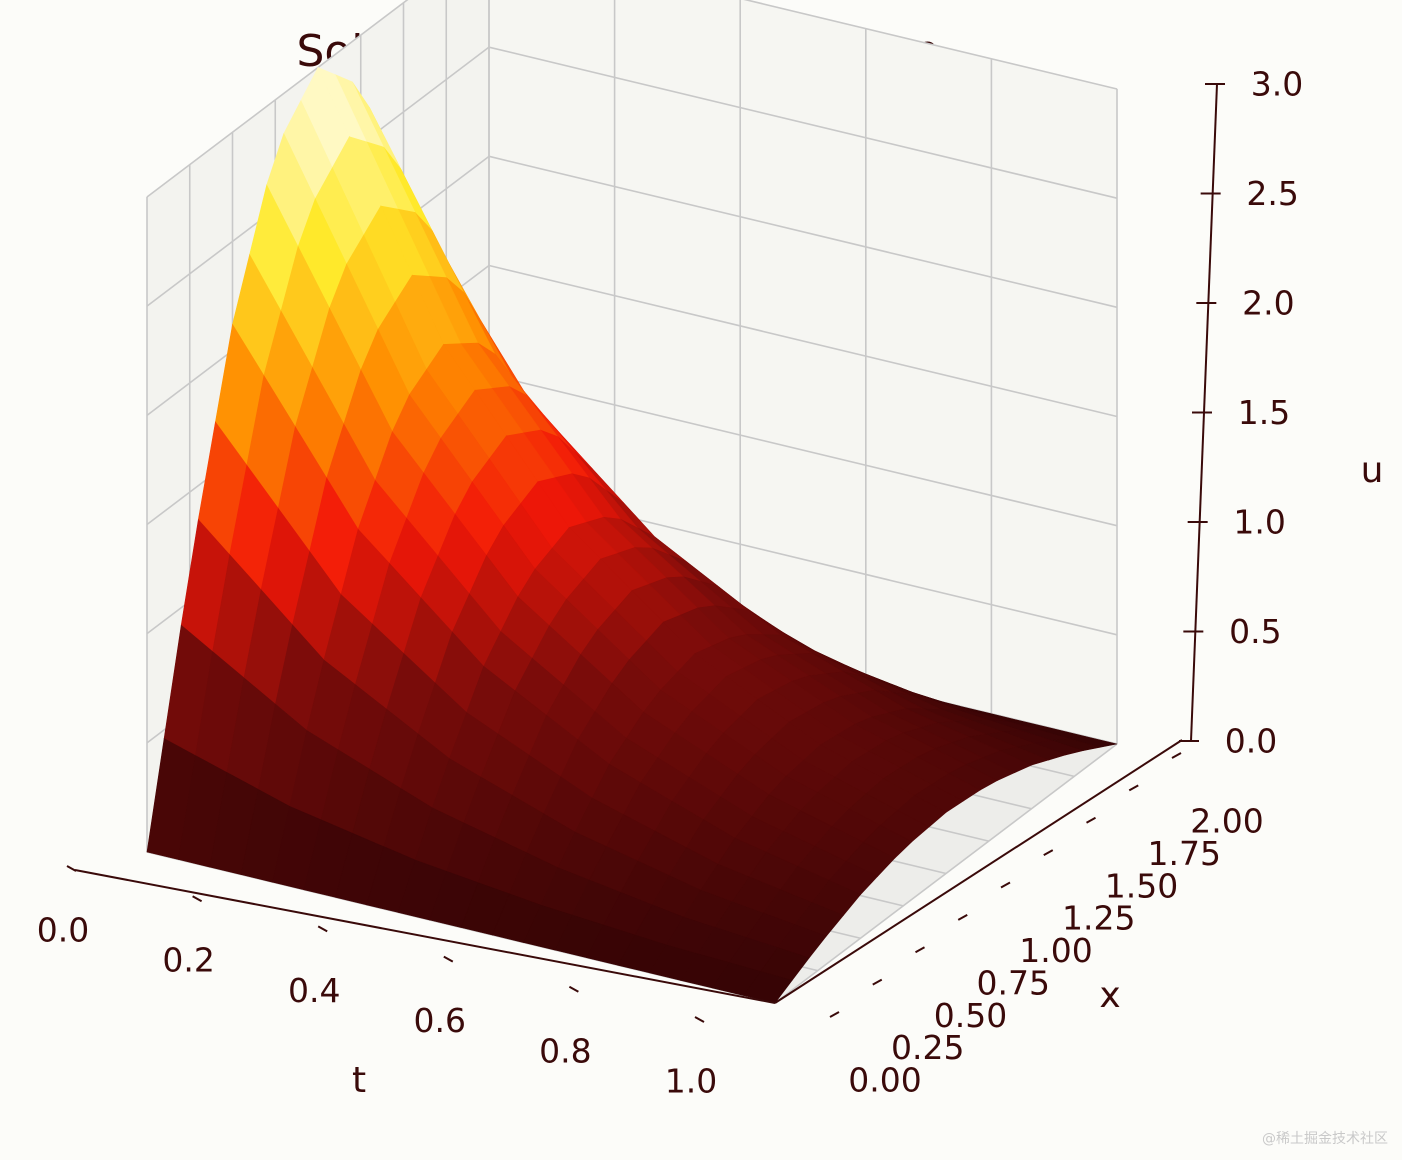 This screenshot has width=1402, height=1160. I want to click on t-tick-label: 0.6, so click(440, 1020).